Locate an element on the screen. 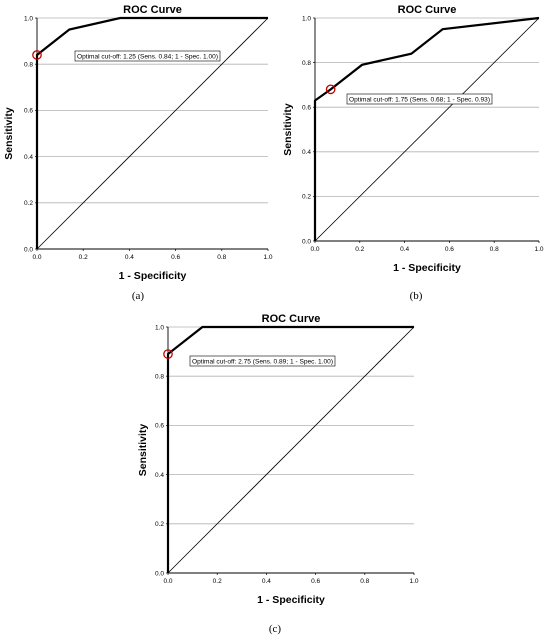 Image resolution: width=550 pixels, height=642 pixels. reference-line is located at coordinates (427, 129).